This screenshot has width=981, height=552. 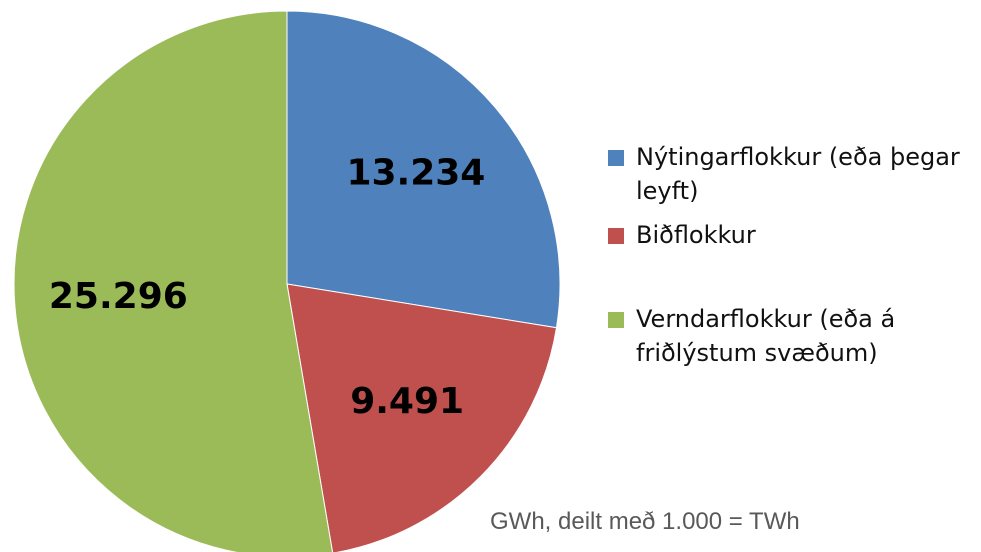 I want to click on data-label: 13.234, so click(x=415, y=172).